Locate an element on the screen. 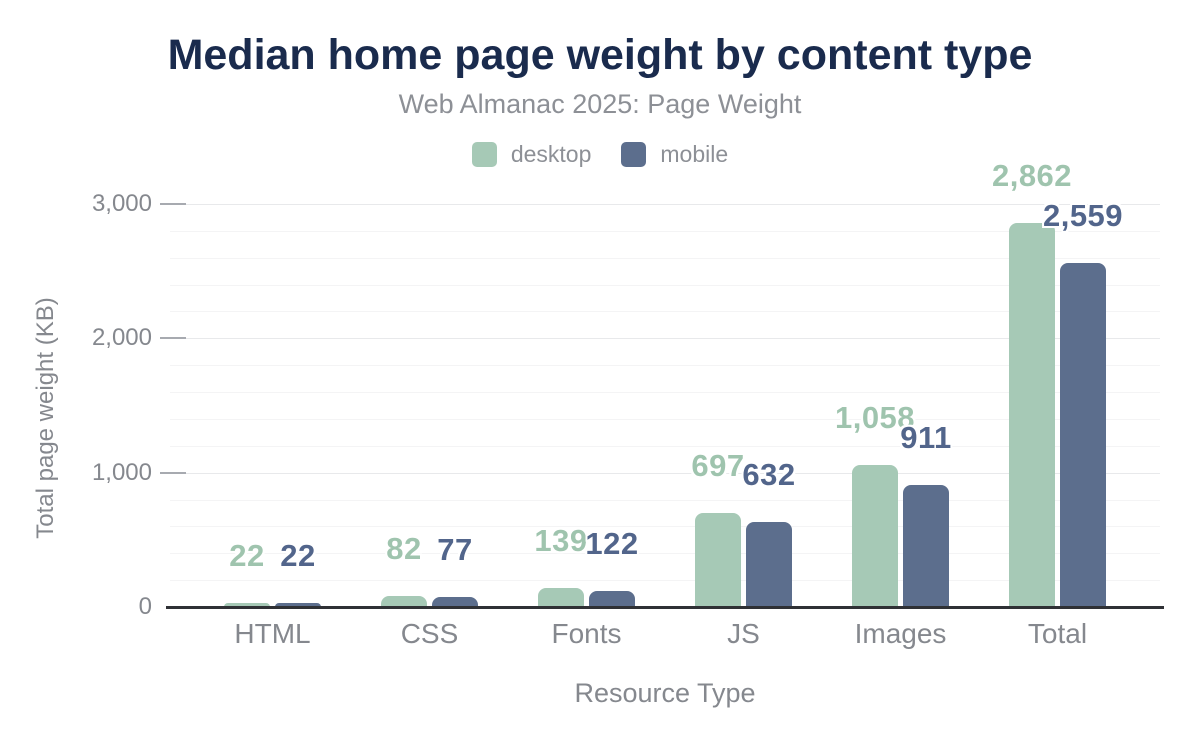 This screenshot has width=1200, height=742. bar-desktop-js is located at coordinates (718, 560).